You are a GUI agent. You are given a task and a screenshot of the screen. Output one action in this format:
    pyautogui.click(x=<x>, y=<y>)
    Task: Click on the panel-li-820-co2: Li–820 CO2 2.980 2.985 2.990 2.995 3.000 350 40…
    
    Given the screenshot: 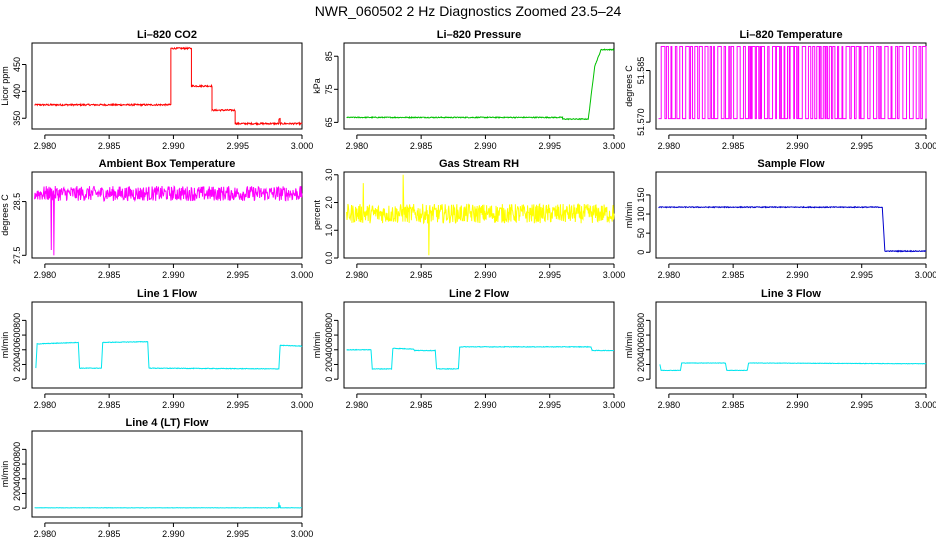 What is the action you would take?
    pyautogui.click(x=156, y=90)
    